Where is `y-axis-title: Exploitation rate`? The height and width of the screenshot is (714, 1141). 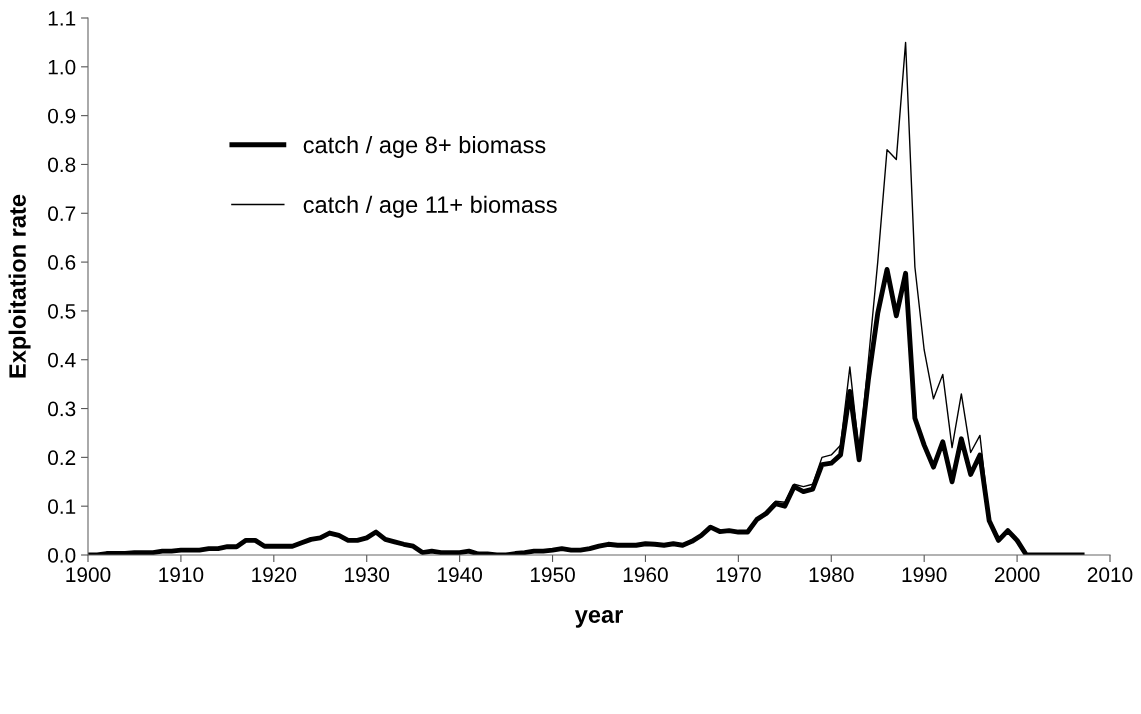 y-axis-title: Exploitation rate is located at coordinates (19, 286).